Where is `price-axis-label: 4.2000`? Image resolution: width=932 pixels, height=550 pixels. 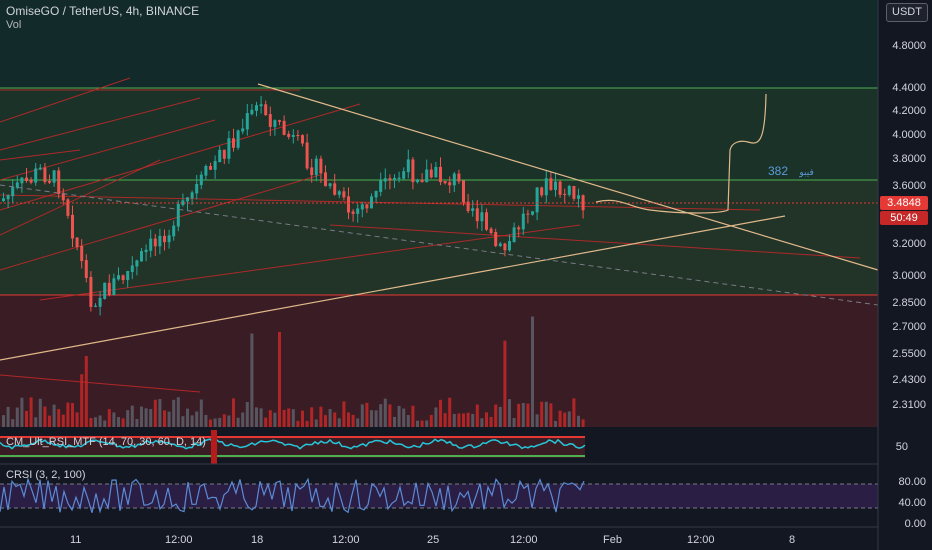
price-axis-label: 4.2000 is located at coordinates (909, 111).